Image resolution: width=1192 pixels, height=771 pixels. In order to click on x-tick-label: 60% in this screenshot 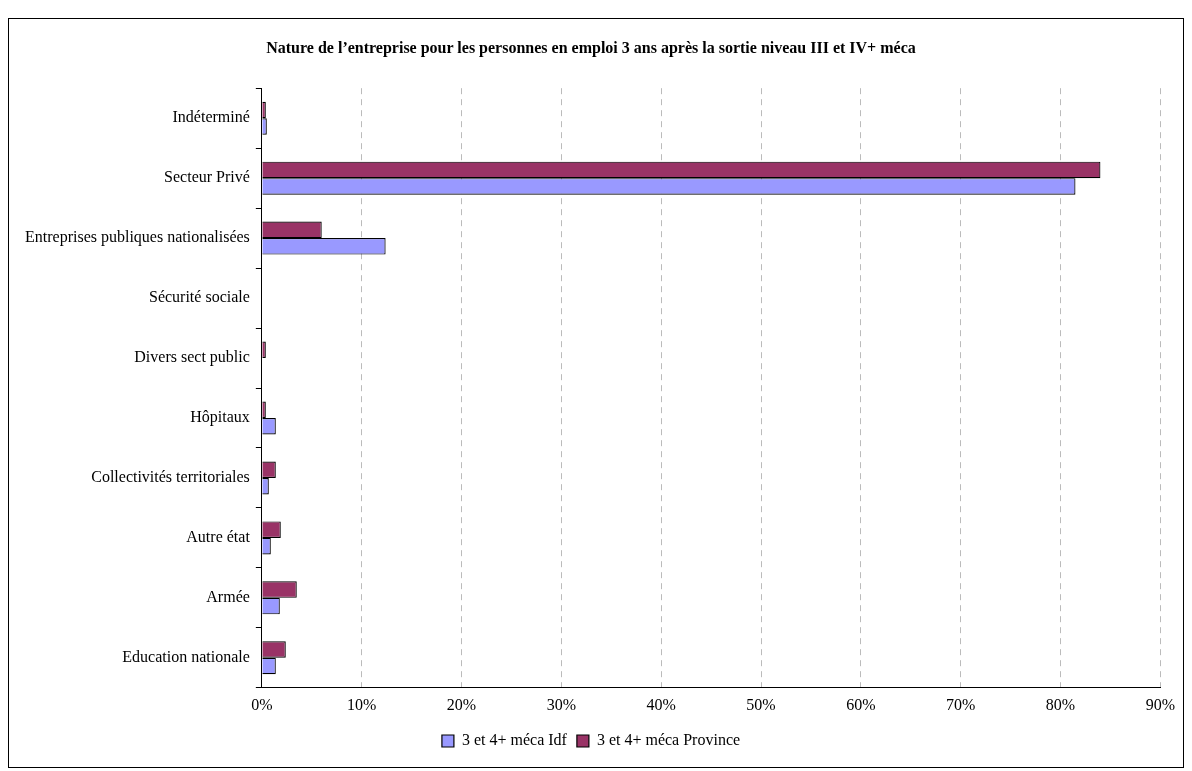, I will do `click(861, 704)`.